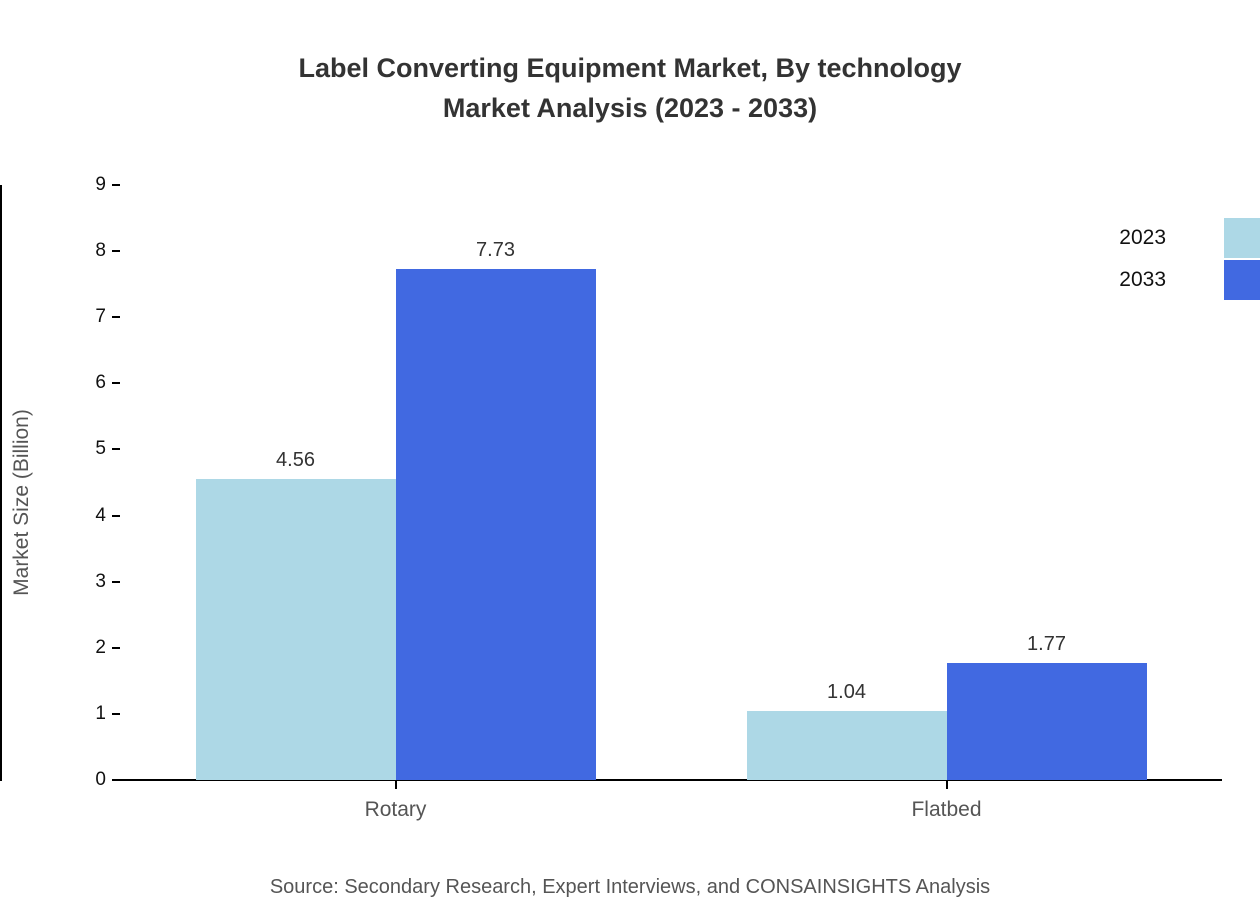 Image resolution: width=1260 pixels, height=920 pixels. What do you see at coordinates (495, 509) in the screenshot?
I see `bar-rotary-2033: 7.73` at bounding box center [495, 509].